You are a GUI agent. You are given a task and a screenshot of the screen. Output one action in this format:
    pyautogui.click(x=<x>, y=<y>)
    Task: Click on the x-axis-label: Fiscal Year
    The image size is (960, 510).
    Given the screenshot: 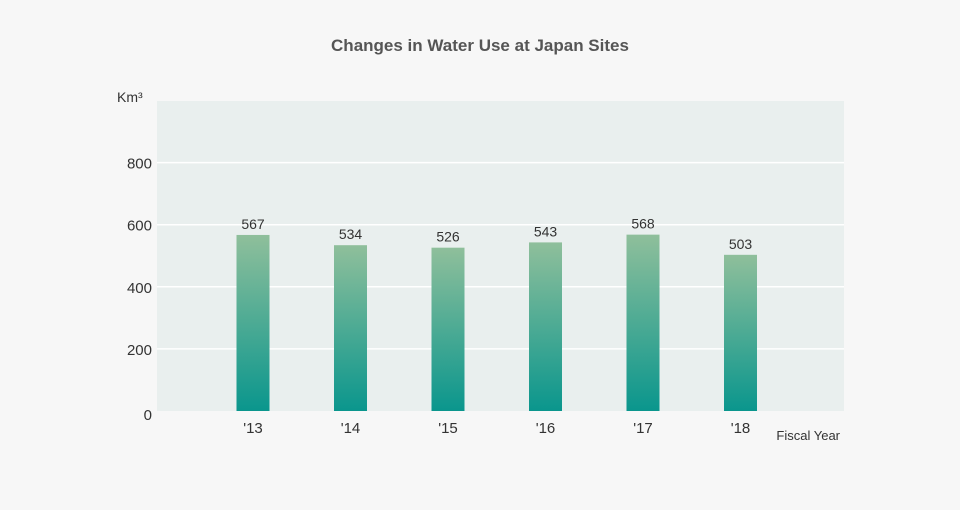 What is the action you would take?
    pyautogui.click(x=808, y=435)
    